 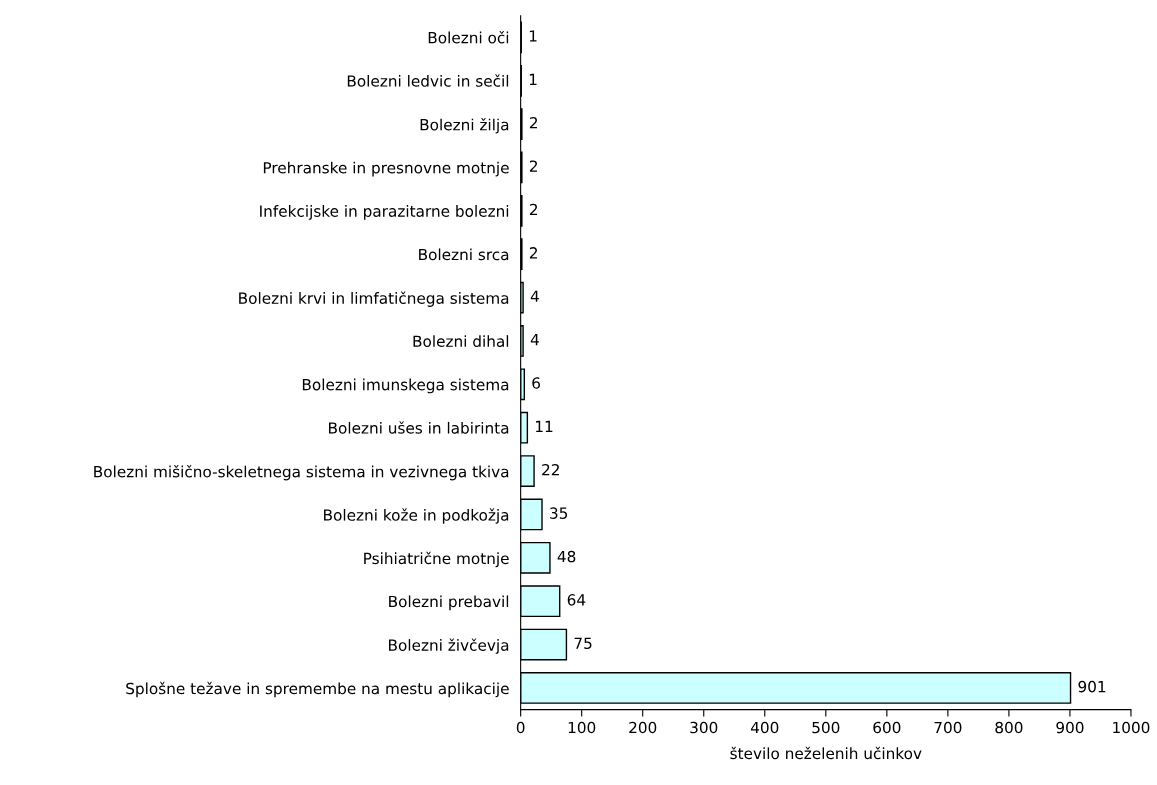 I want to click on y-tick-label: Bolezni živčevja, so click(x=449, y=646).